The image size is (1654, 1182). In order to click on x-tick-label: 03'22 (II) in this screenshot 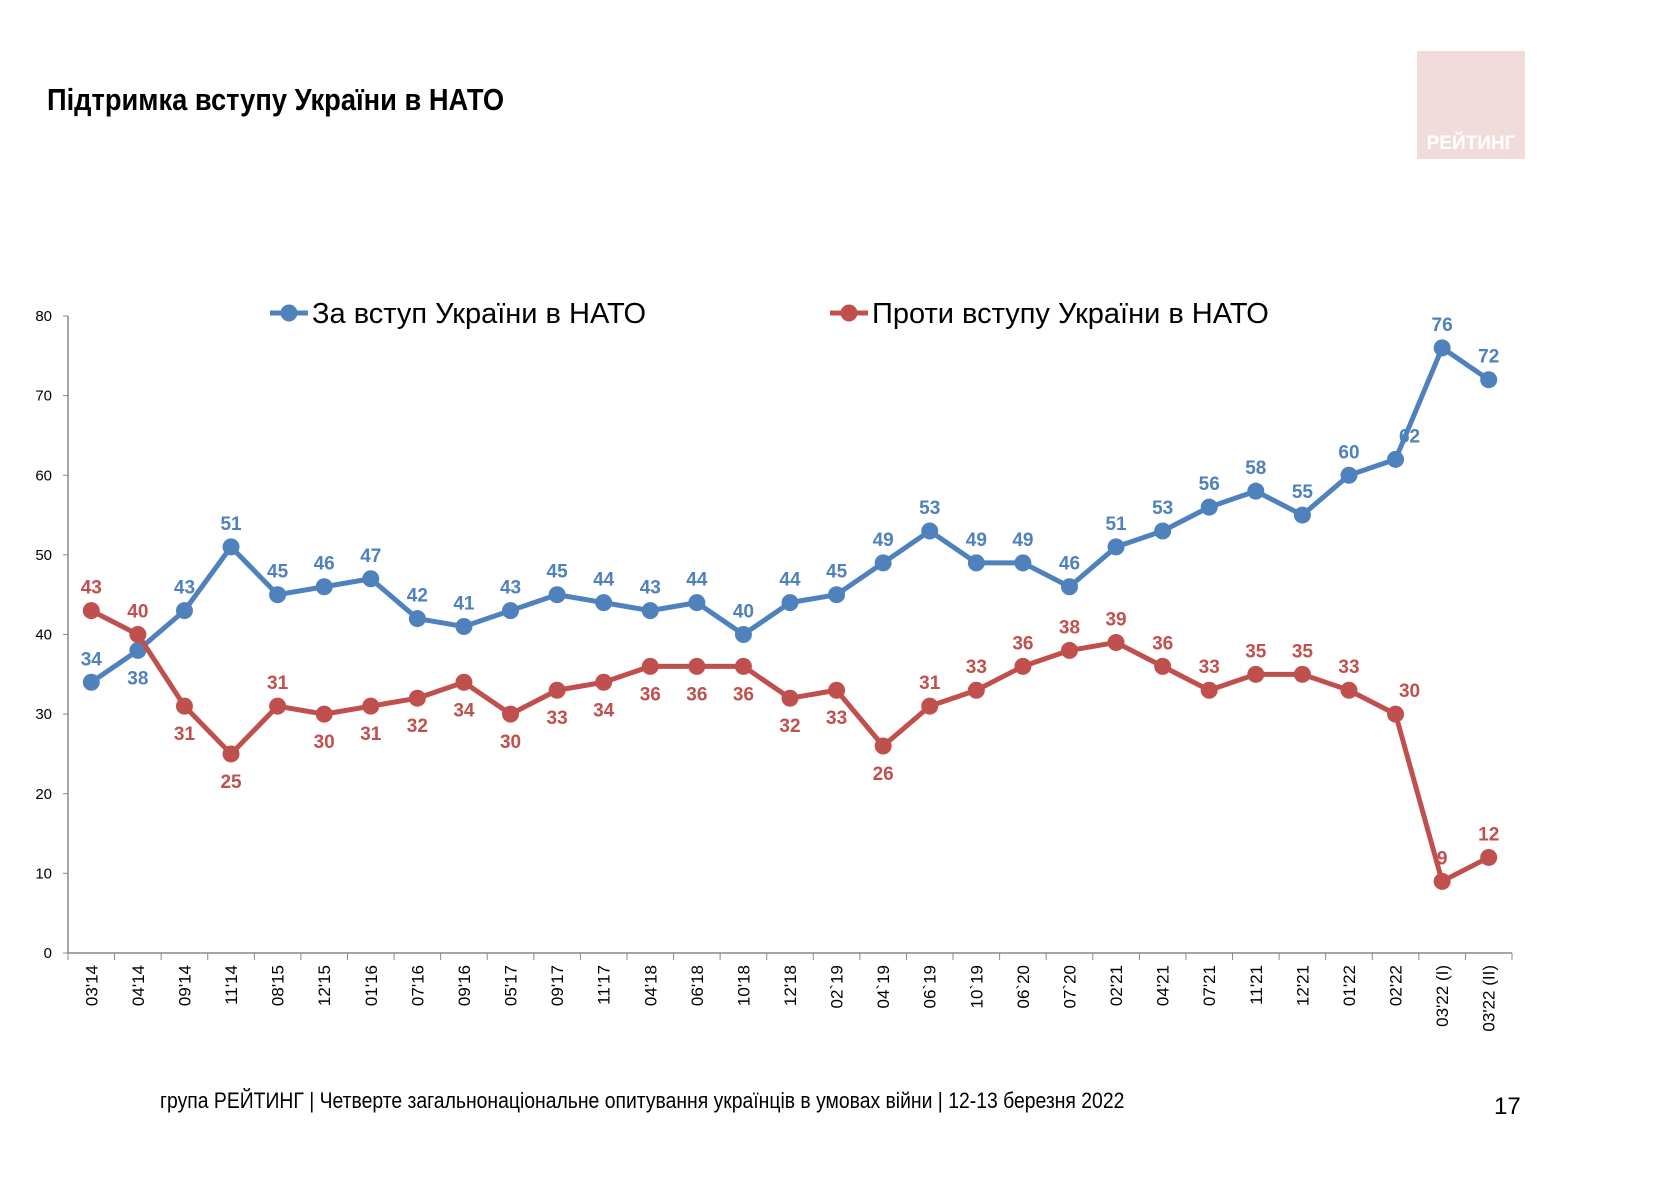, I will do `click(1489, 998)`.